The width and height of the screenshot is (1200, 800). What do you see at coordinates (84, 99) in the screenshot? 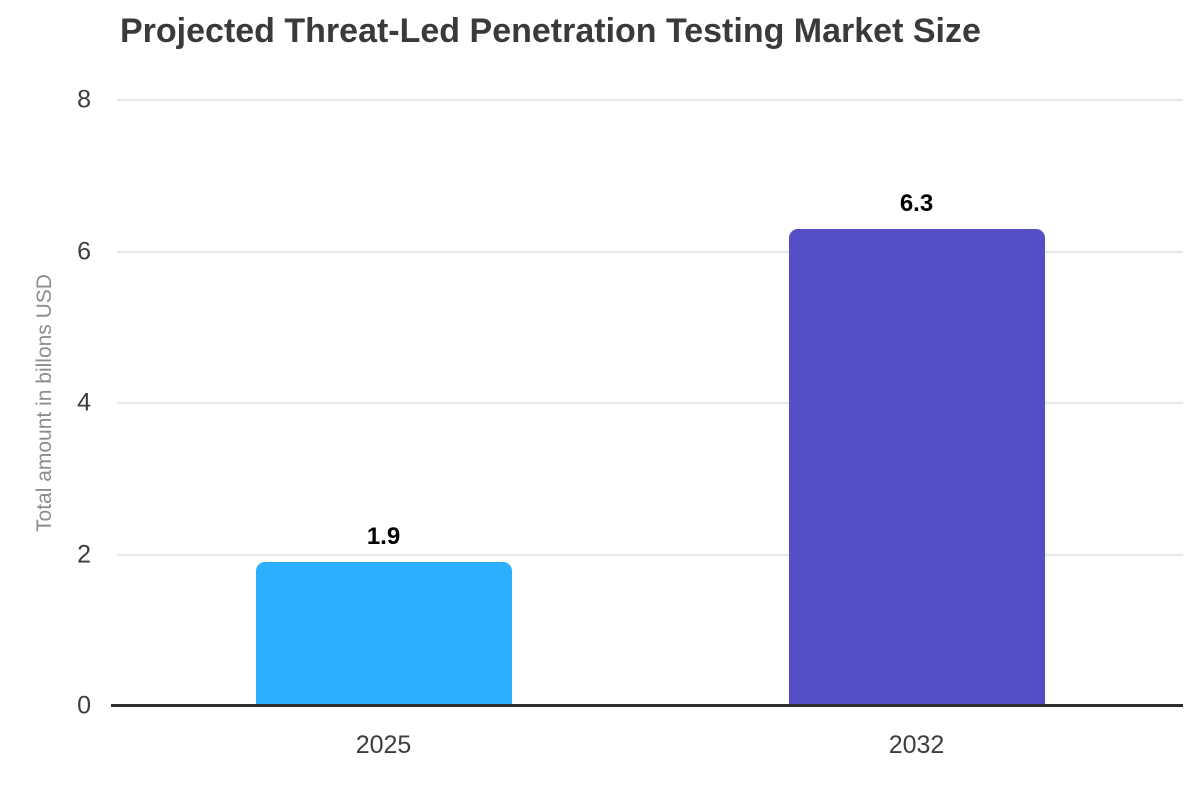
I see `y-tick-label: 8` at bounding box center [84, 99].